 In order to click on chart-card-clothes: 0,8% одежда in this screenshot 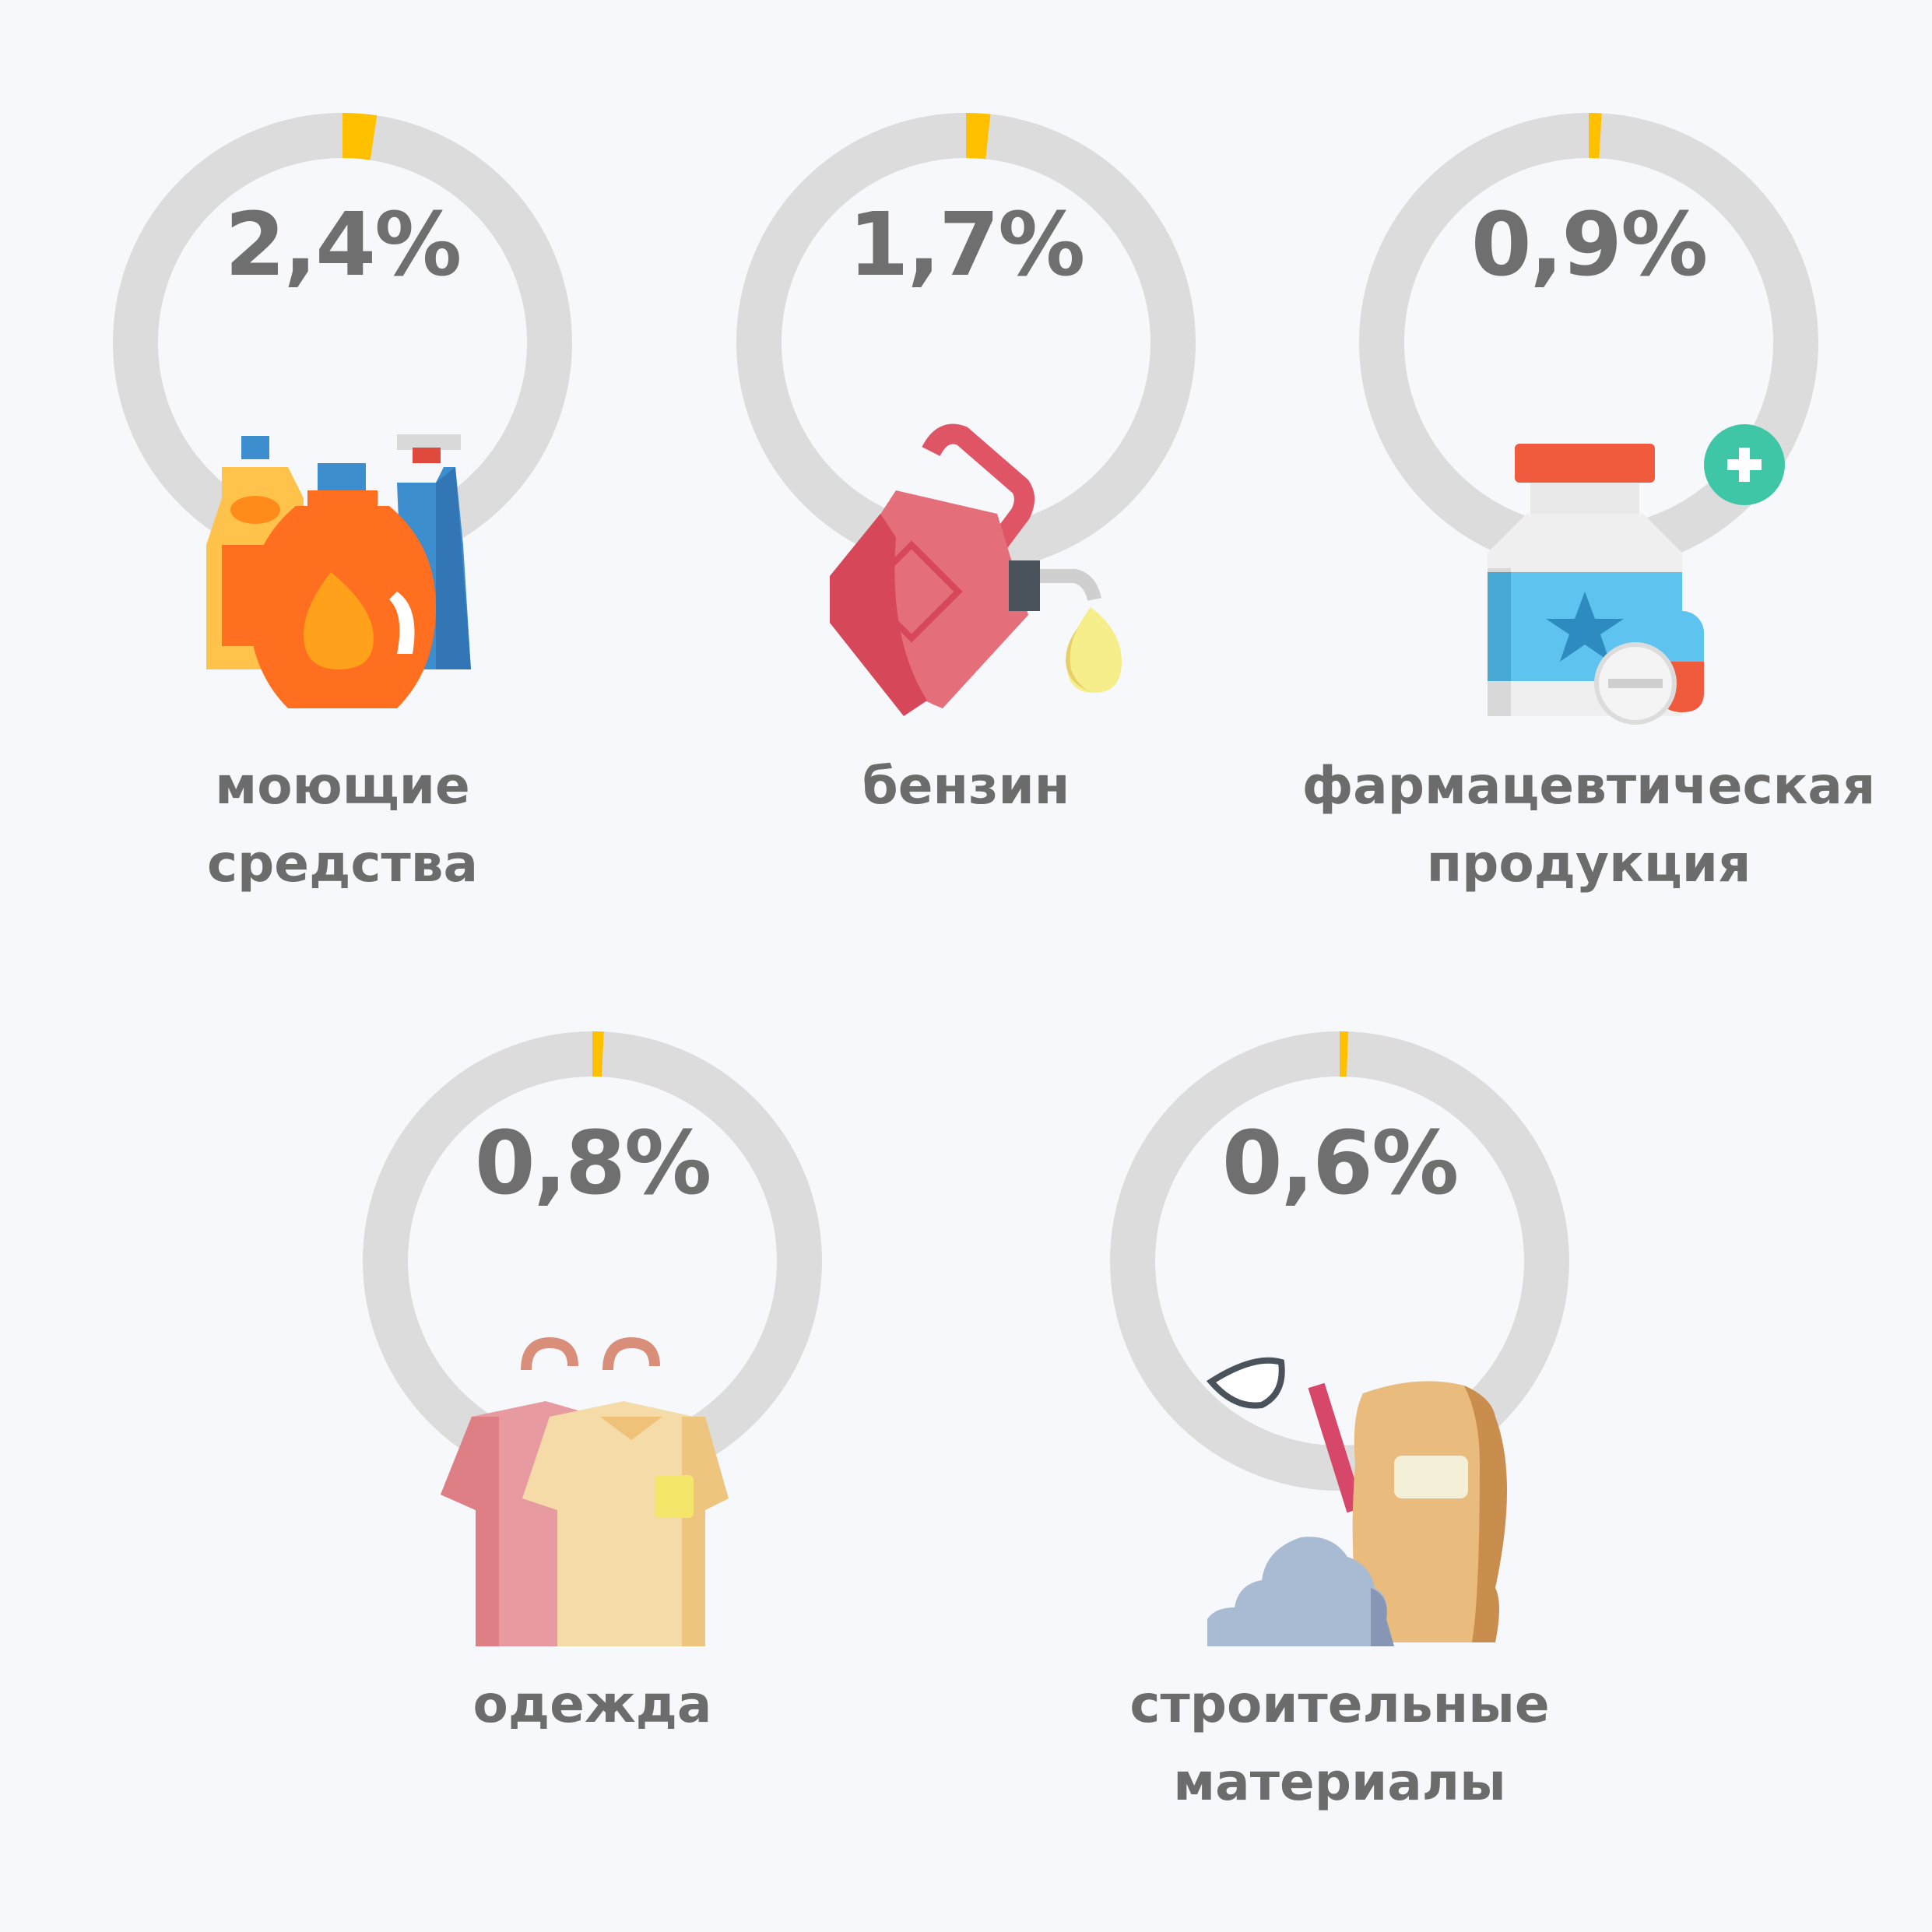, I will do `click(592, 1354)`.